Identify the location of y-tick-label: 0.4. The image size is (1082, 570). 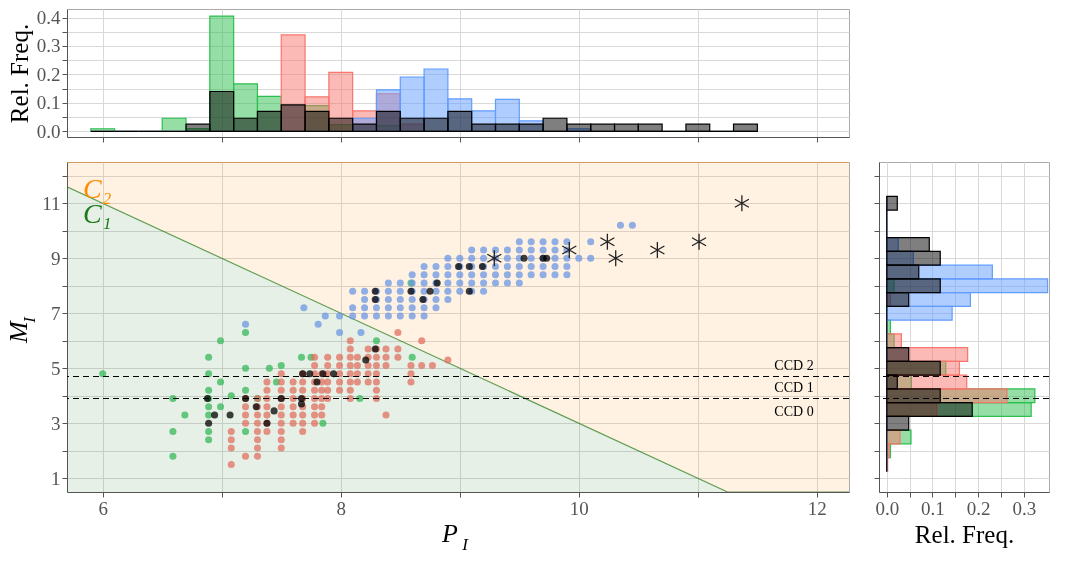
(48, 18).